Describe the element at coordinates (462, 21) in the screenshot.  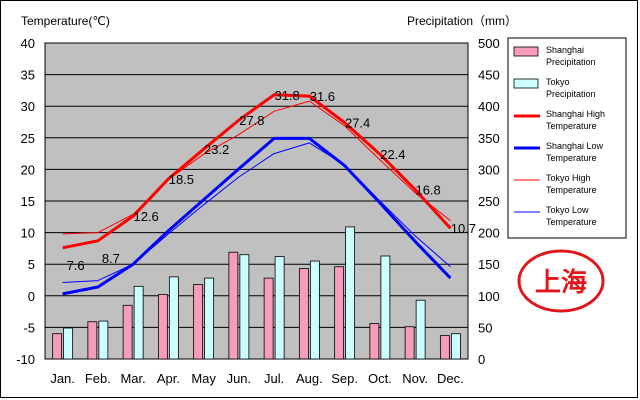
I see `right-axis-title: Precipitation（mm）` at that location.